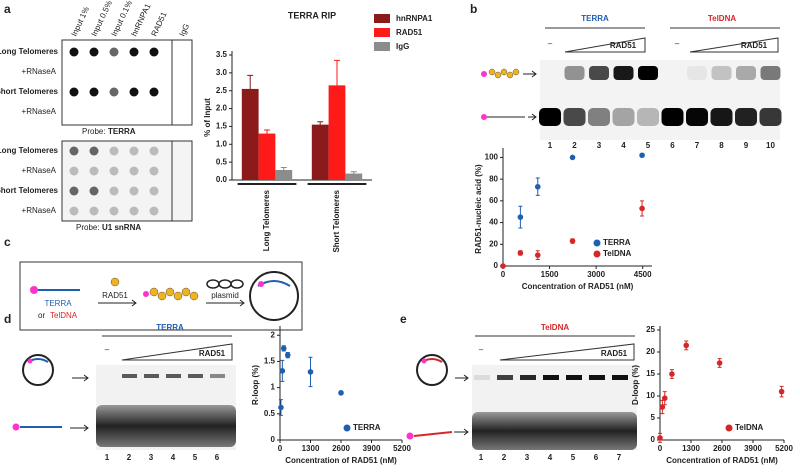 This screenshot has height=473, width=800. I want to click on arrow, so click(117, 303).